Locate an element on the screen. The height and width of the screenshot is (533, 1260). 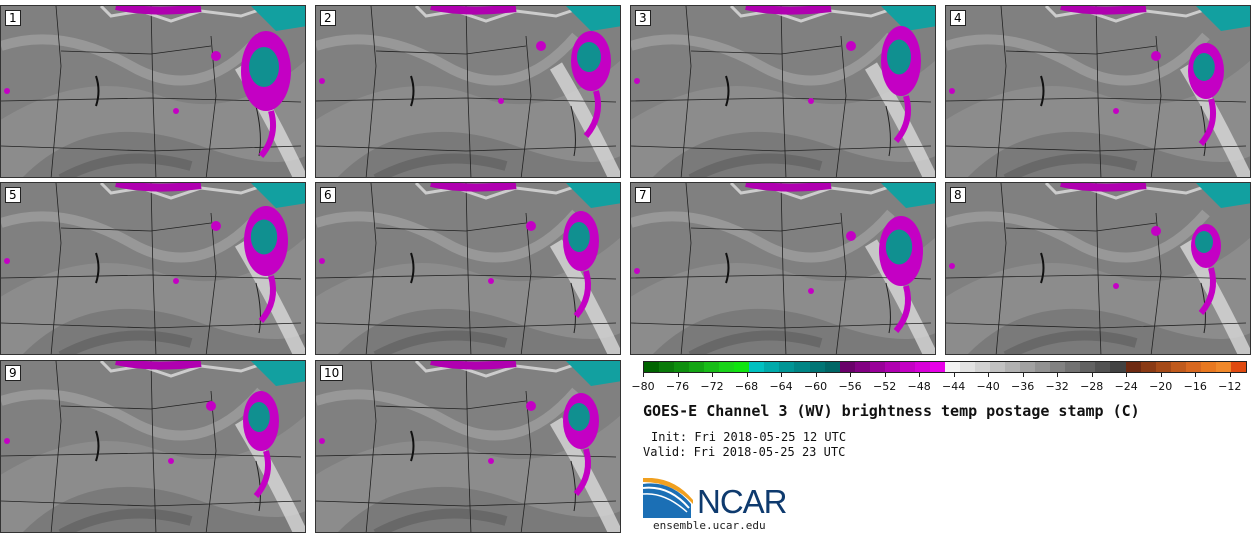
panel-number: 2 is located at coordinates (328, 18).